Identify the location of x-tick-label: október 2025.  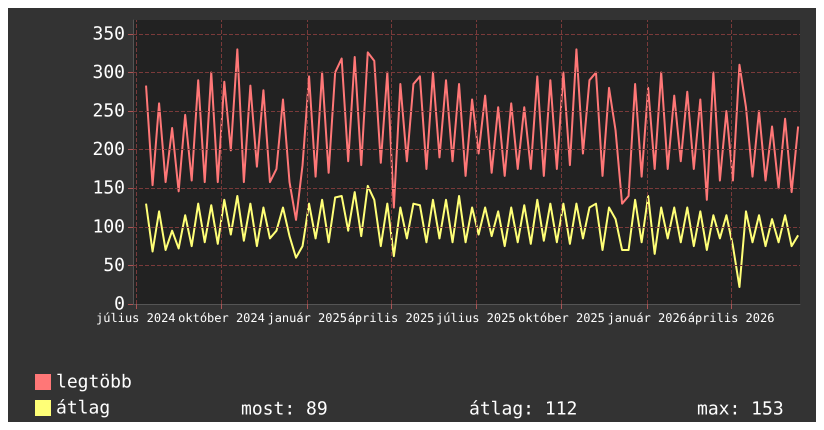
(561, 318).